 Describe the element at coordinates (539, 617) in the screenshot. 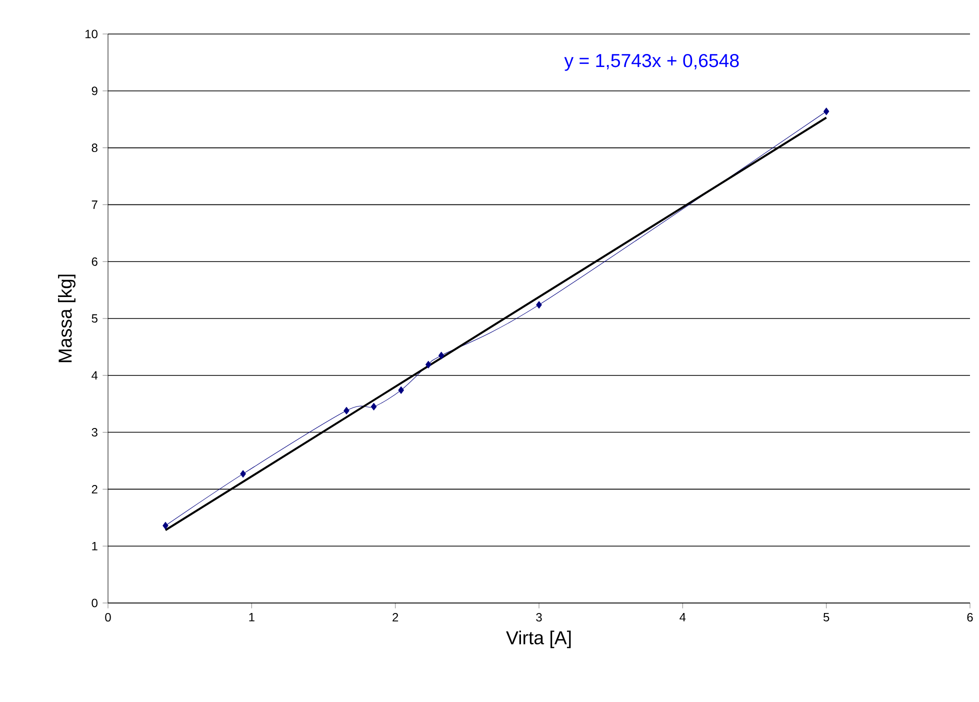

I see `x-tick-label: 3` at that location.